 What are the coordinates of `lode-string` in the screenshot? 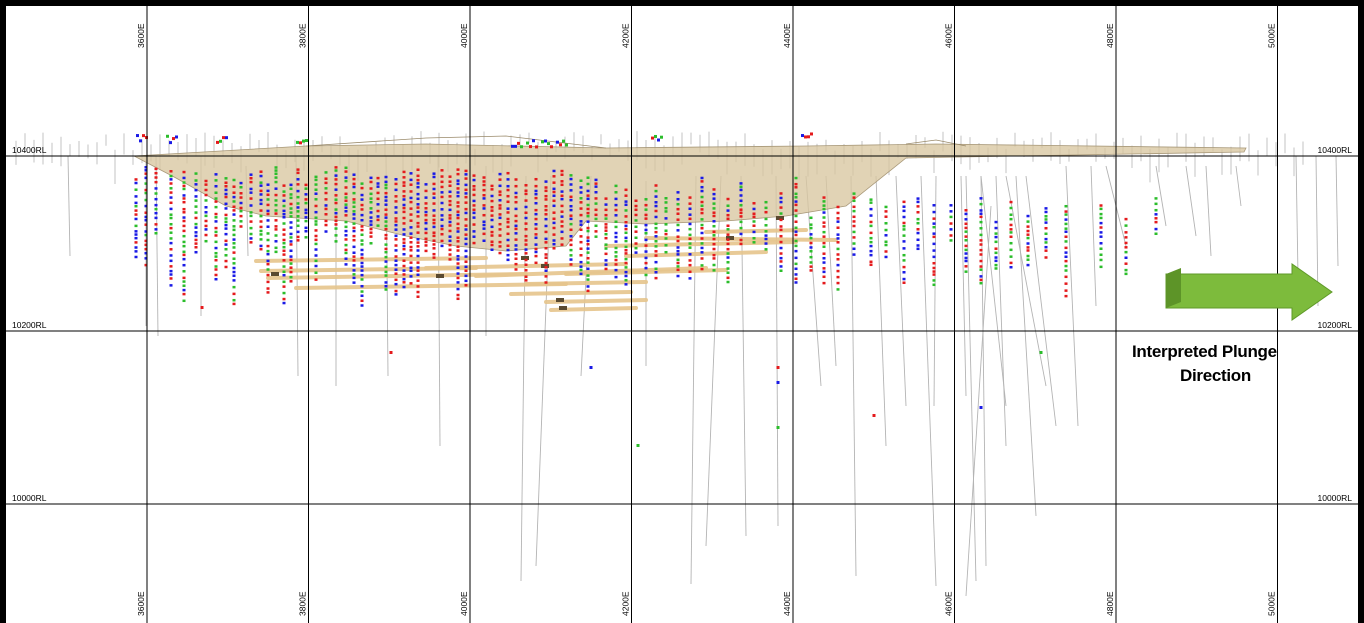 It's located at (571, 293).